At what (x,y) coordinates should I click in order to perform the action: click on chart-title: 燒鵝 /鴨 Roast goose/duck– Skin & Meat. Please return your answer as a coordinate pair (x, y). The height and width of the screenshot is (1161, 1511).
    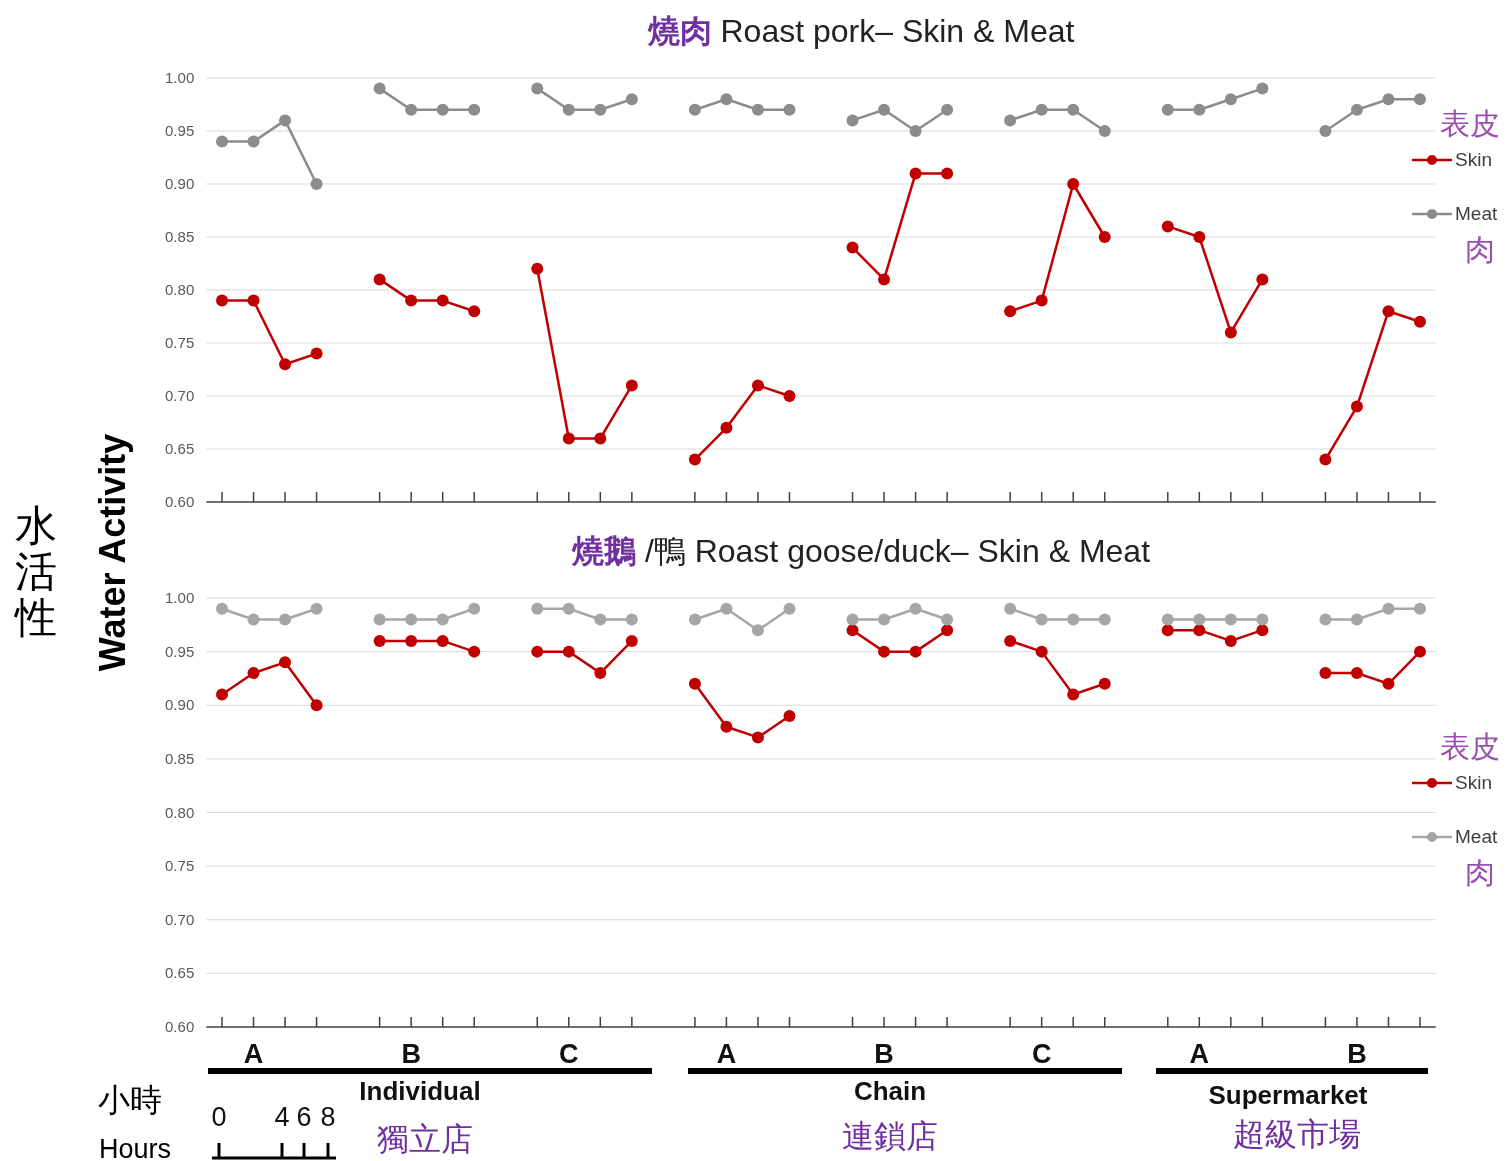
    Looking at the image, I should click on (860, 551).